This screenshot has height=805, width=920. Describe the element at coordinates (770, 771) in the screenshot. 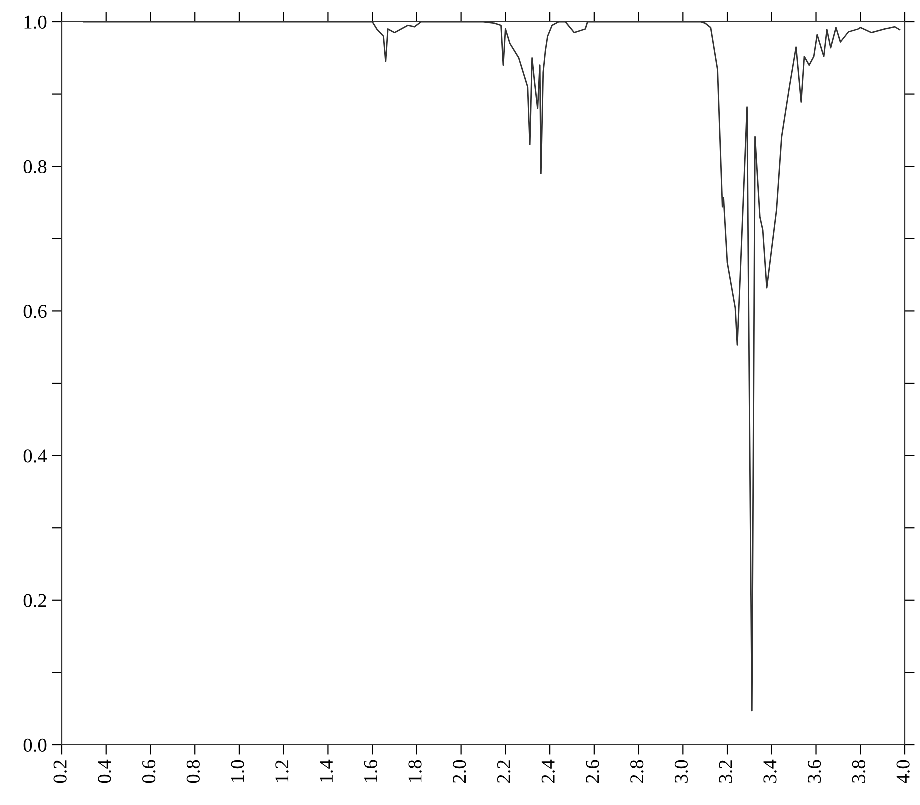

I see `x-tick-label: 3.4` at that location.